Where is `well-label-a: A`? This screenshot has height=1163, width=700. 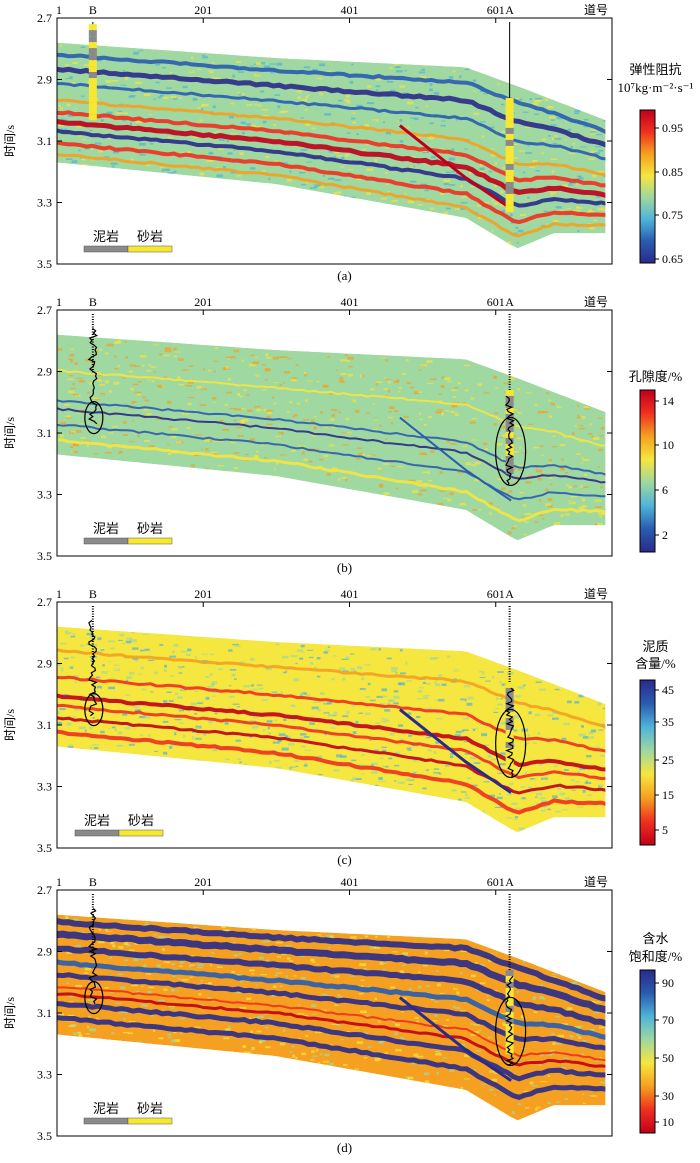 well-label-a: A is located at coordinates (509, 10).